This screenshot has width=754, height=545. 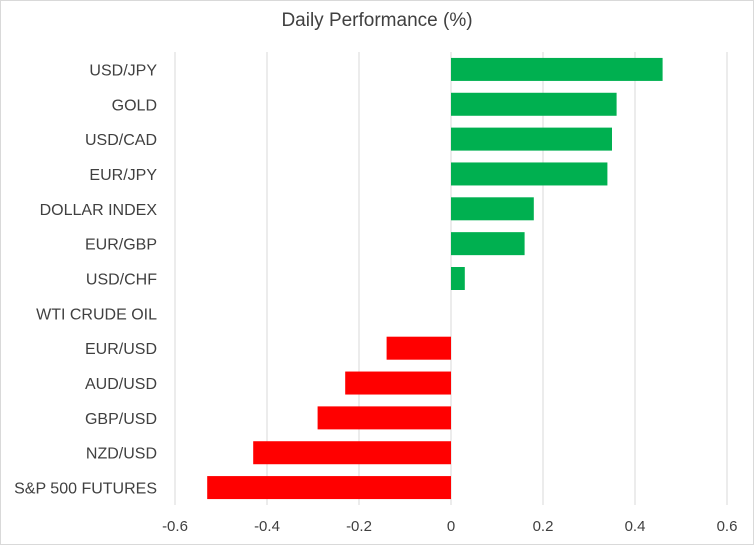 I want to click on category-label: USD/CAD, so click(x=121, y=140).